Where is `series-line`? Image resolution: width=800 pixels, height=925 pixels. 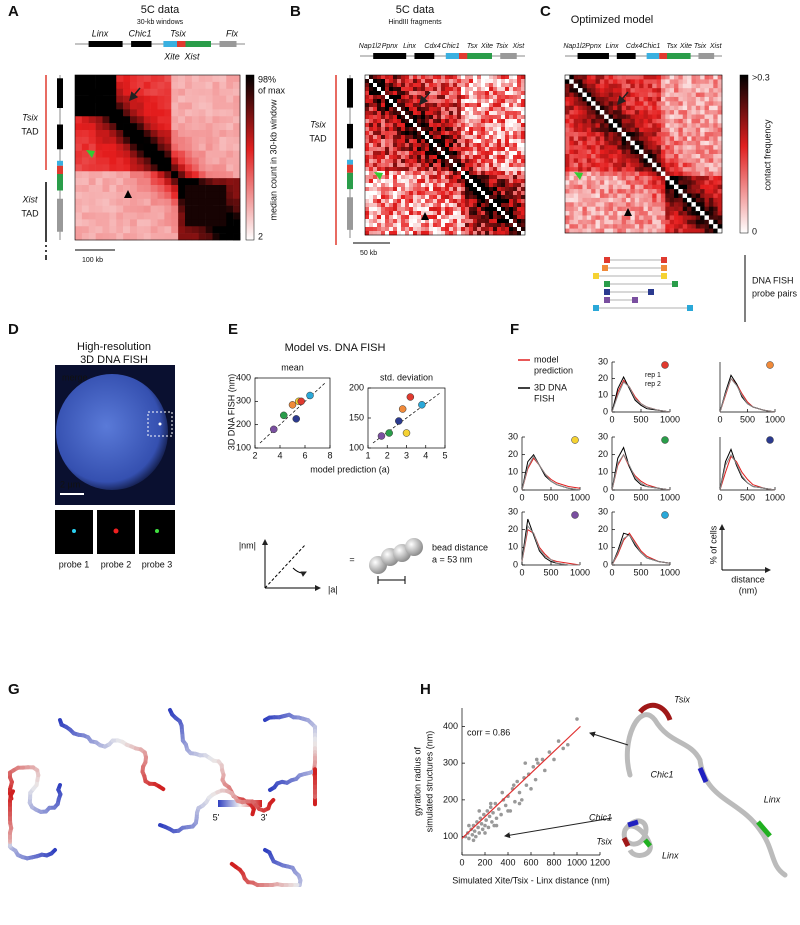 series-line is located at coordinates (641, 396).